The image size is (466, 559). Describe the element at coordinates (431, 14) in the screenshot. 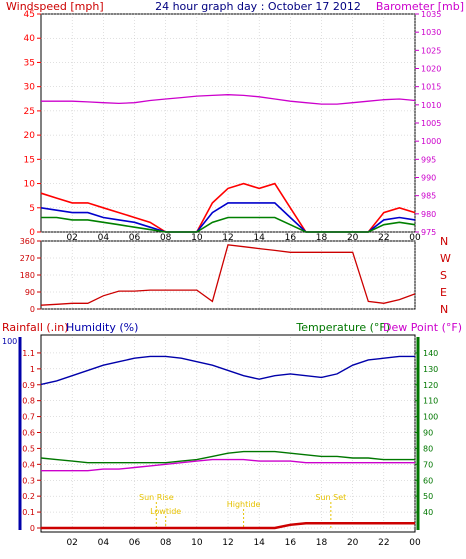

I see `barometer-tick-label: 1035` at that location.